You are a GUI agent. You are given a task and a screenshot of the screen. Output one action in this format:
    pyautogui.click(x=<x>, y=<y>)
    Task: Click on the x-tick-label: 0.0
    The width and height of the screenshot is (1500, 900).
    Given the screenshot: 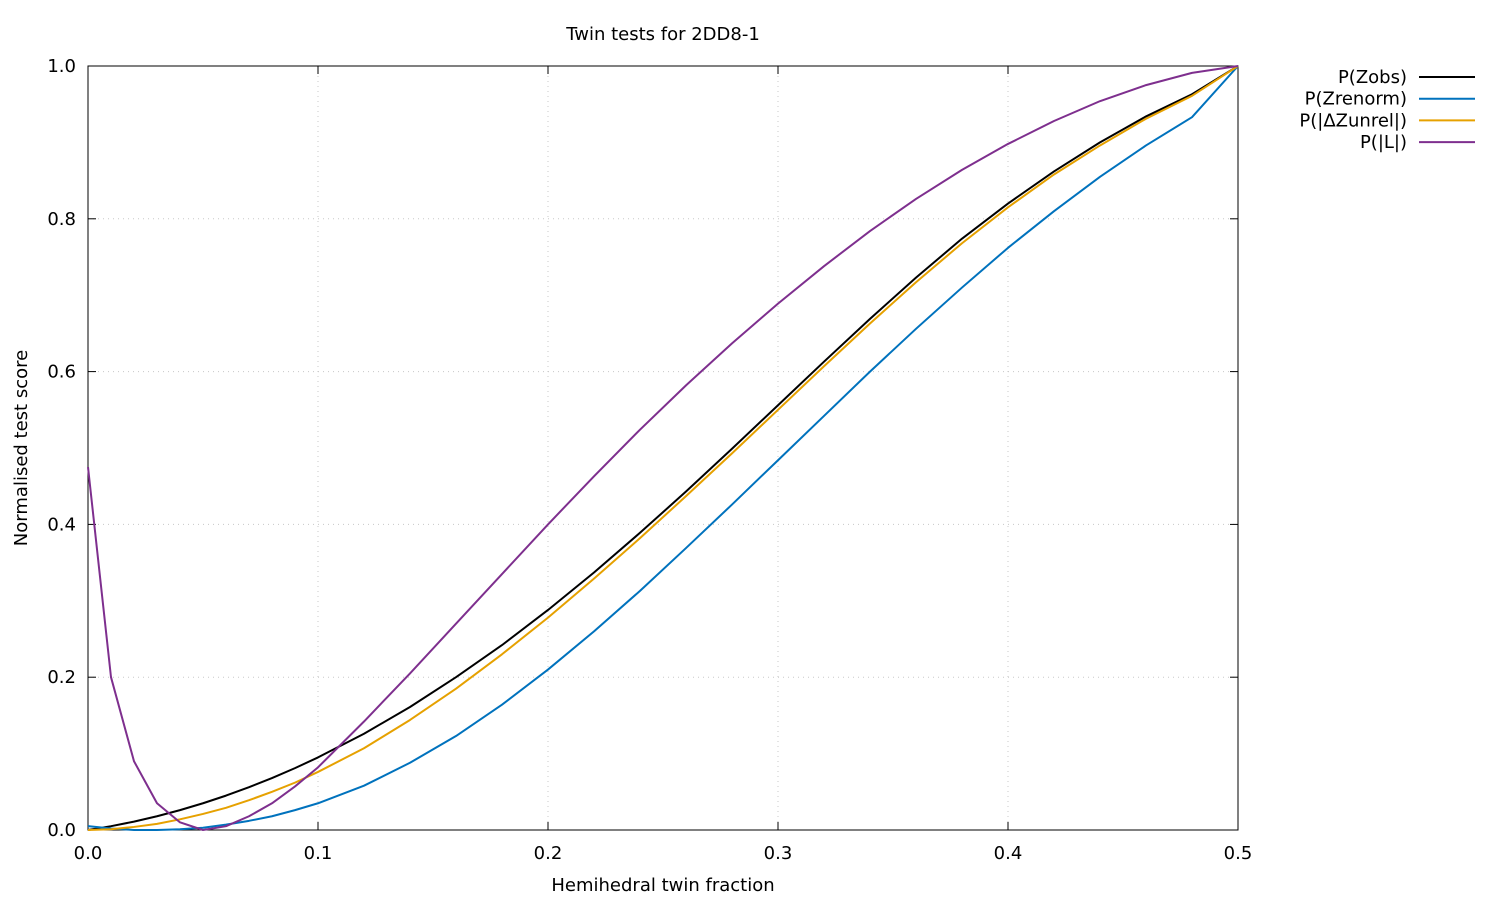 What is the action you would take?
    pyautogui.click(x=88, y=853)
    